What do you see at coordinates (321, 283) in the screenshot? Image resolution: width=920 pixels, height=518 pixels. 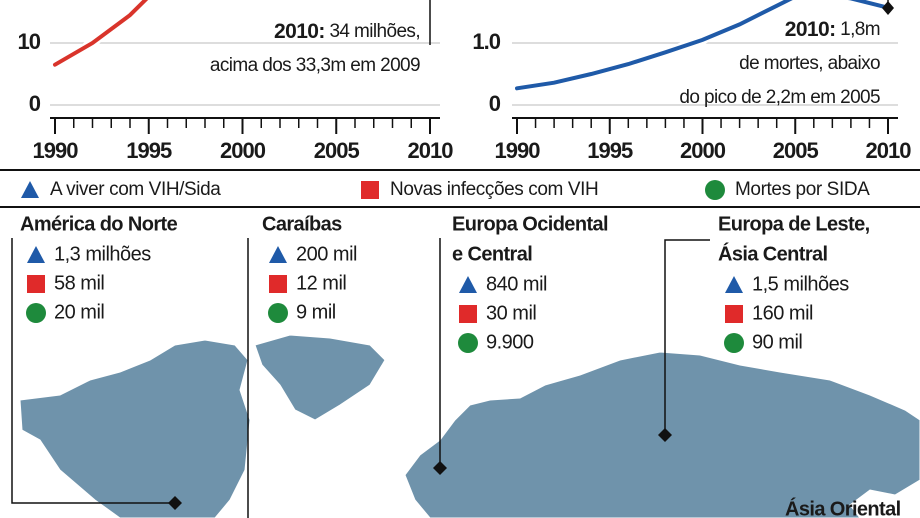 I see `region-stat: 12 mil` at bounding box center [321, 283].